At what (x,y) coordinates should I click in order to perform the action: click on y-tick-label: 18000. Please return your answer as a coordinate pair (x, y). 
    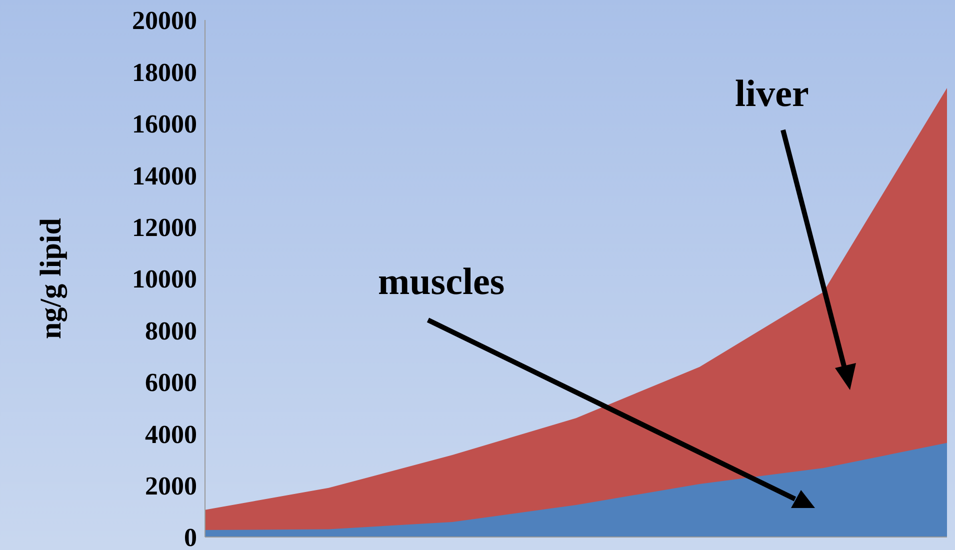
    Looking at the image, I should click on (164, 72).